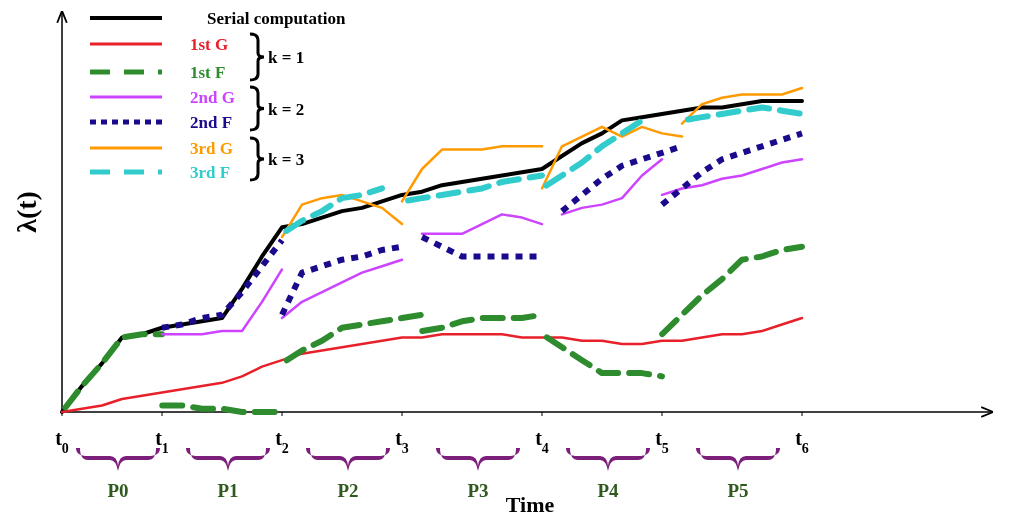 This screenshot has height=518, width=1009. Describe the element at coordinates (286, 57) in the screenshot. I see `text: k = 1` at that location.